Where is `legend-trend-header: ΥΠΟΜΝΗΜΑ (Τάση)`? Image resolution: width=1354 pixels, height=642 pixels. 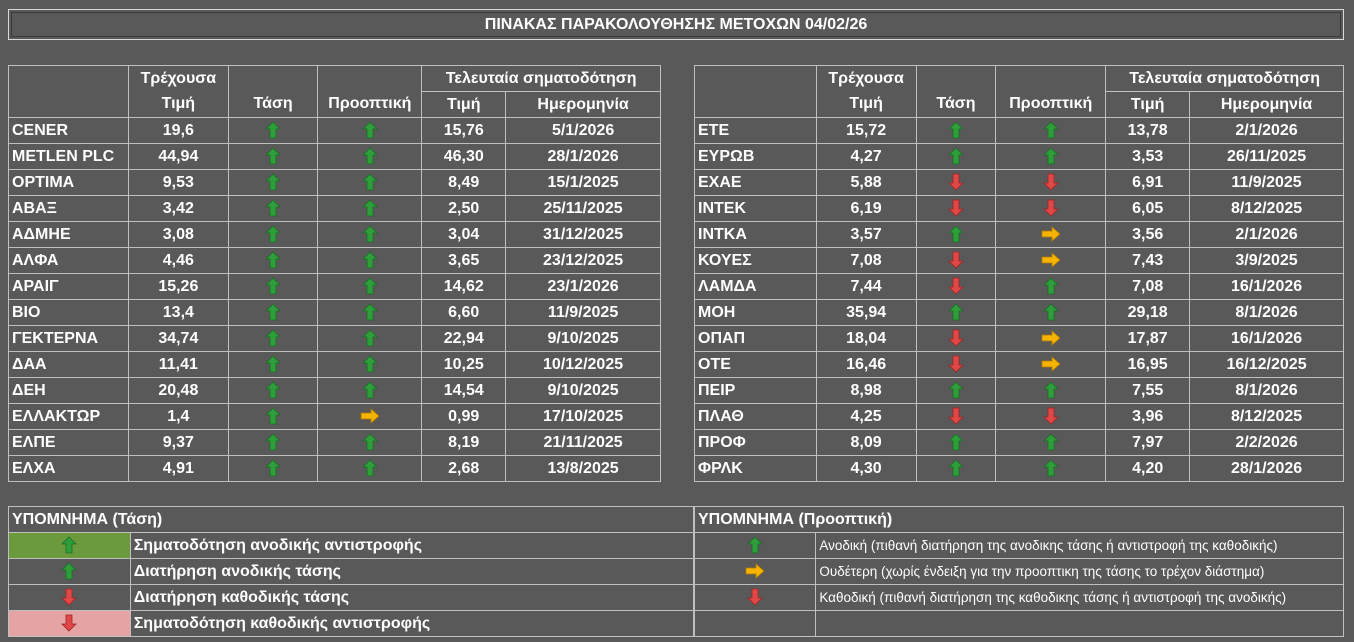 legend-trend-header: ΥΠΟΜΝΗΜΑ (Τάση) is located at coordinates (351, 519).